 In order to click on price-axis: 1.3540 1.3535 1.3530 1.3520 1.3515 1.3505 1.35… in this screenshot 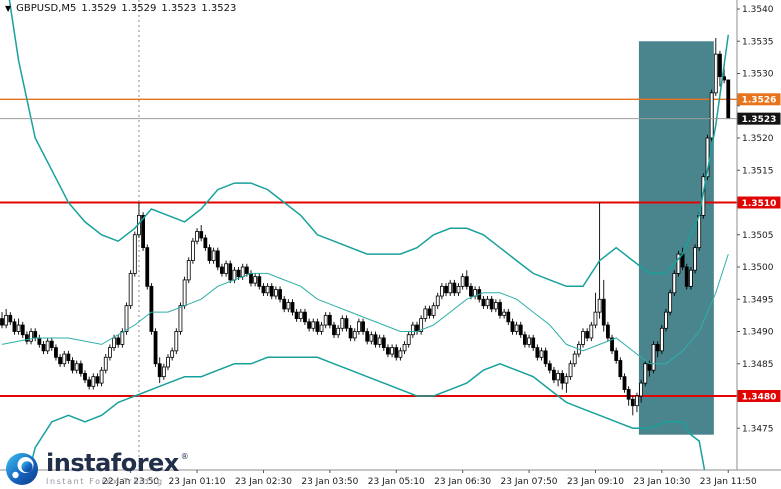, I will do `click(759, 219)`.